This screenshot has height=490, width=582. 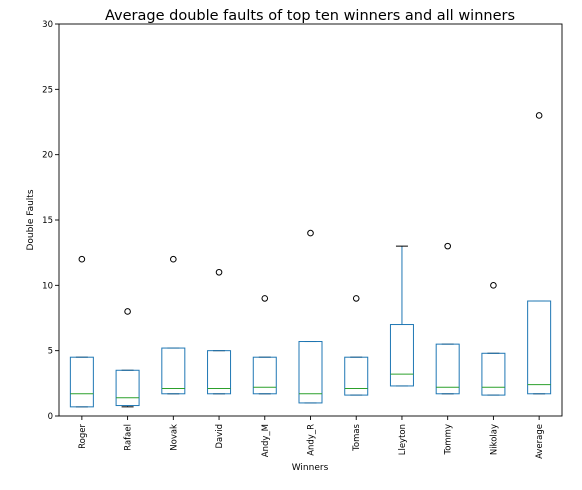 I want to click on y-tick-label: 15, so click(x=47, y=221).